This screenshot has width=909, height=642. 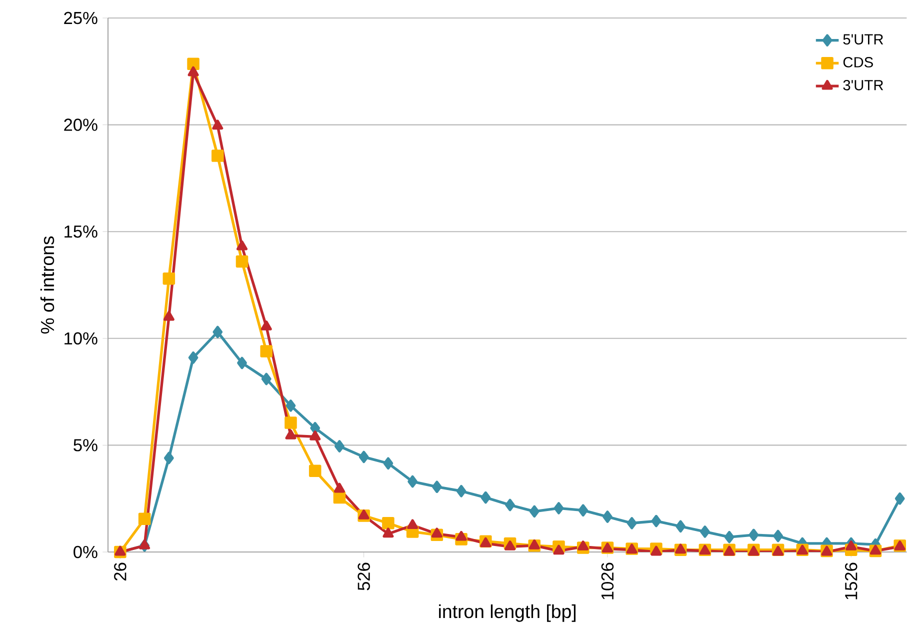 What do you see at coordinates (81, 232) in the screenshot?
I see `y-tick-label: 15%` at bounding box center [81, 232].